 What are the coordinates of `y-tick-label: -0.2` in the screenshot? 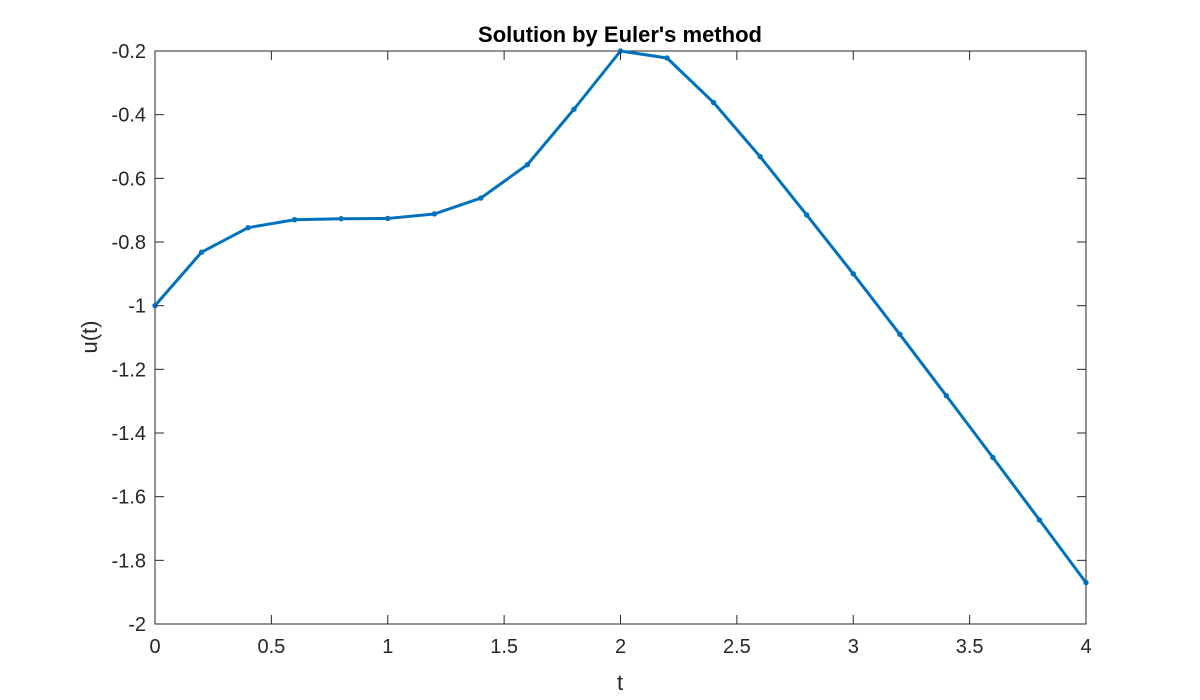 It's located at (129, 52).